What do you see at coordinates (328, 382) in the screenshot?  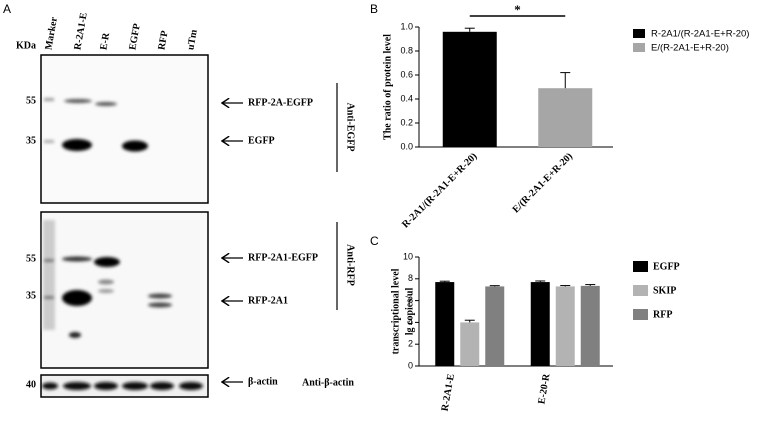 I see `antibody-label: Anti-β-actin` at bounding box center [328, 382].